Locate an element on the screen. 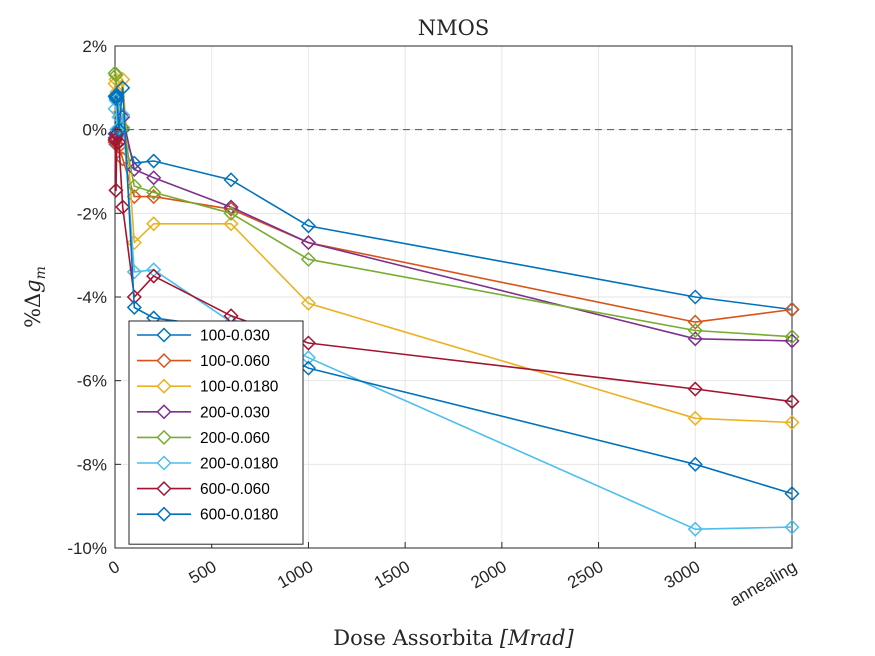  x-tick-label: 1500 is located at coordinates (392, 574).